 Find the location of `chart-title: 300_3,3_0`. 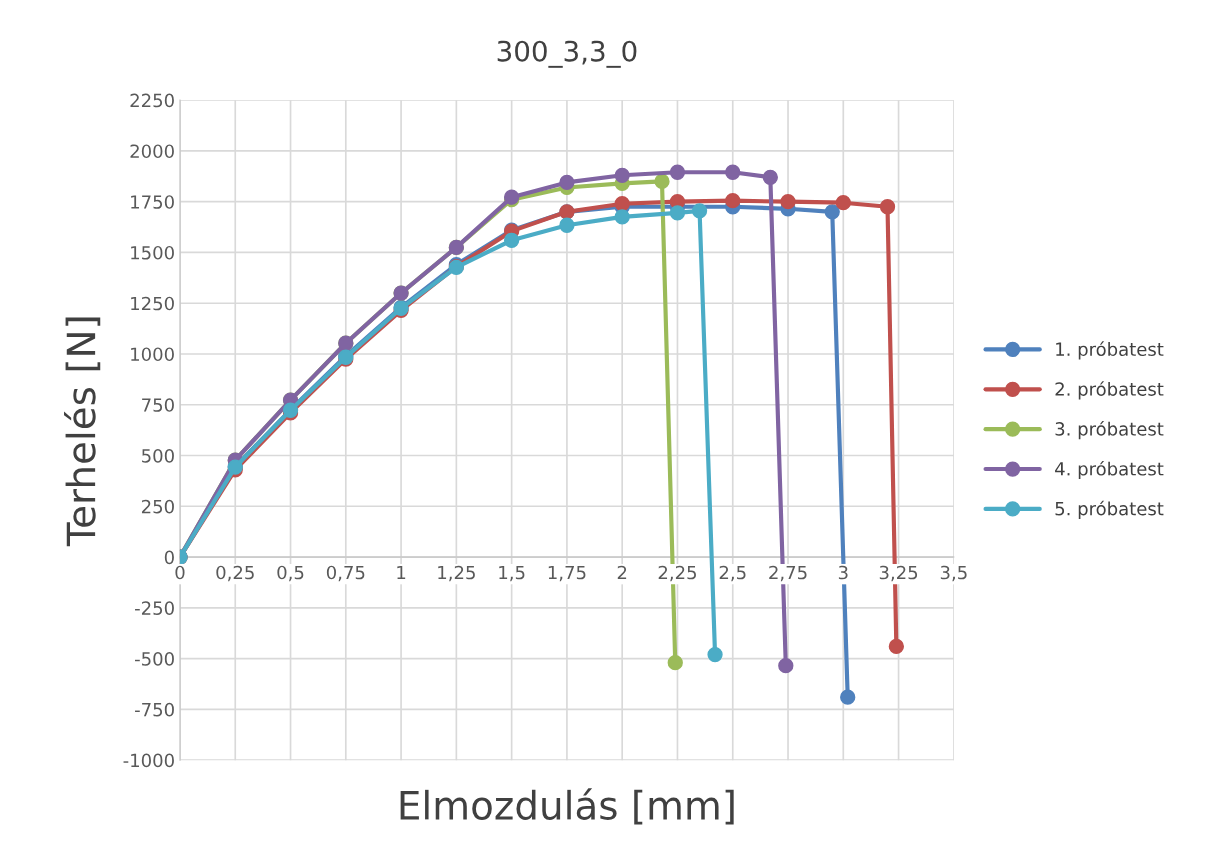

chart-title: 300_3,3_0 is located at coordinates (567, 54).